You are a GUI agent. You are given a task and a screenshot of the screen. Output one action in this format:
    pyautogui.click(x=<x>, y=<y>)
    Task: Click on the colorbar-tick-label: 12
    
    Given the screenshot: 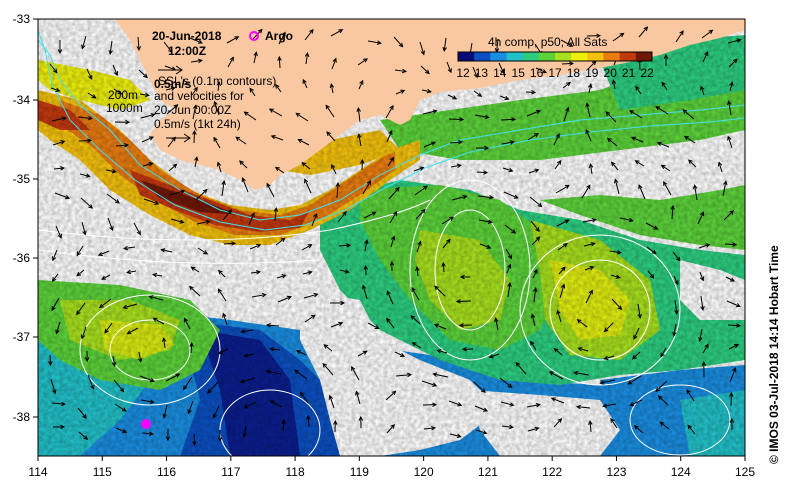 What is the action you would take?
    pyautogui.click(x=463, y=73)
    